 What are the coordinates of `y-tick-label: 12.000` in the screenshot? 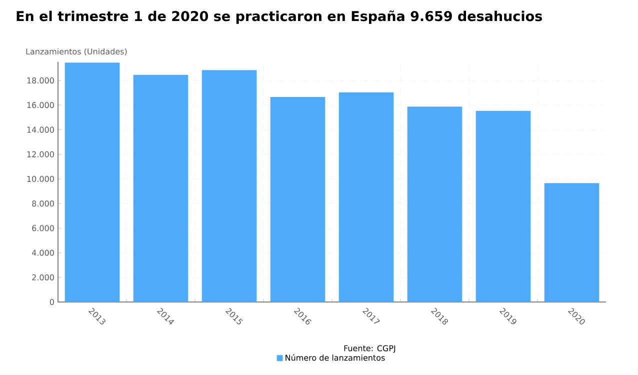 It's located at (40, 154).